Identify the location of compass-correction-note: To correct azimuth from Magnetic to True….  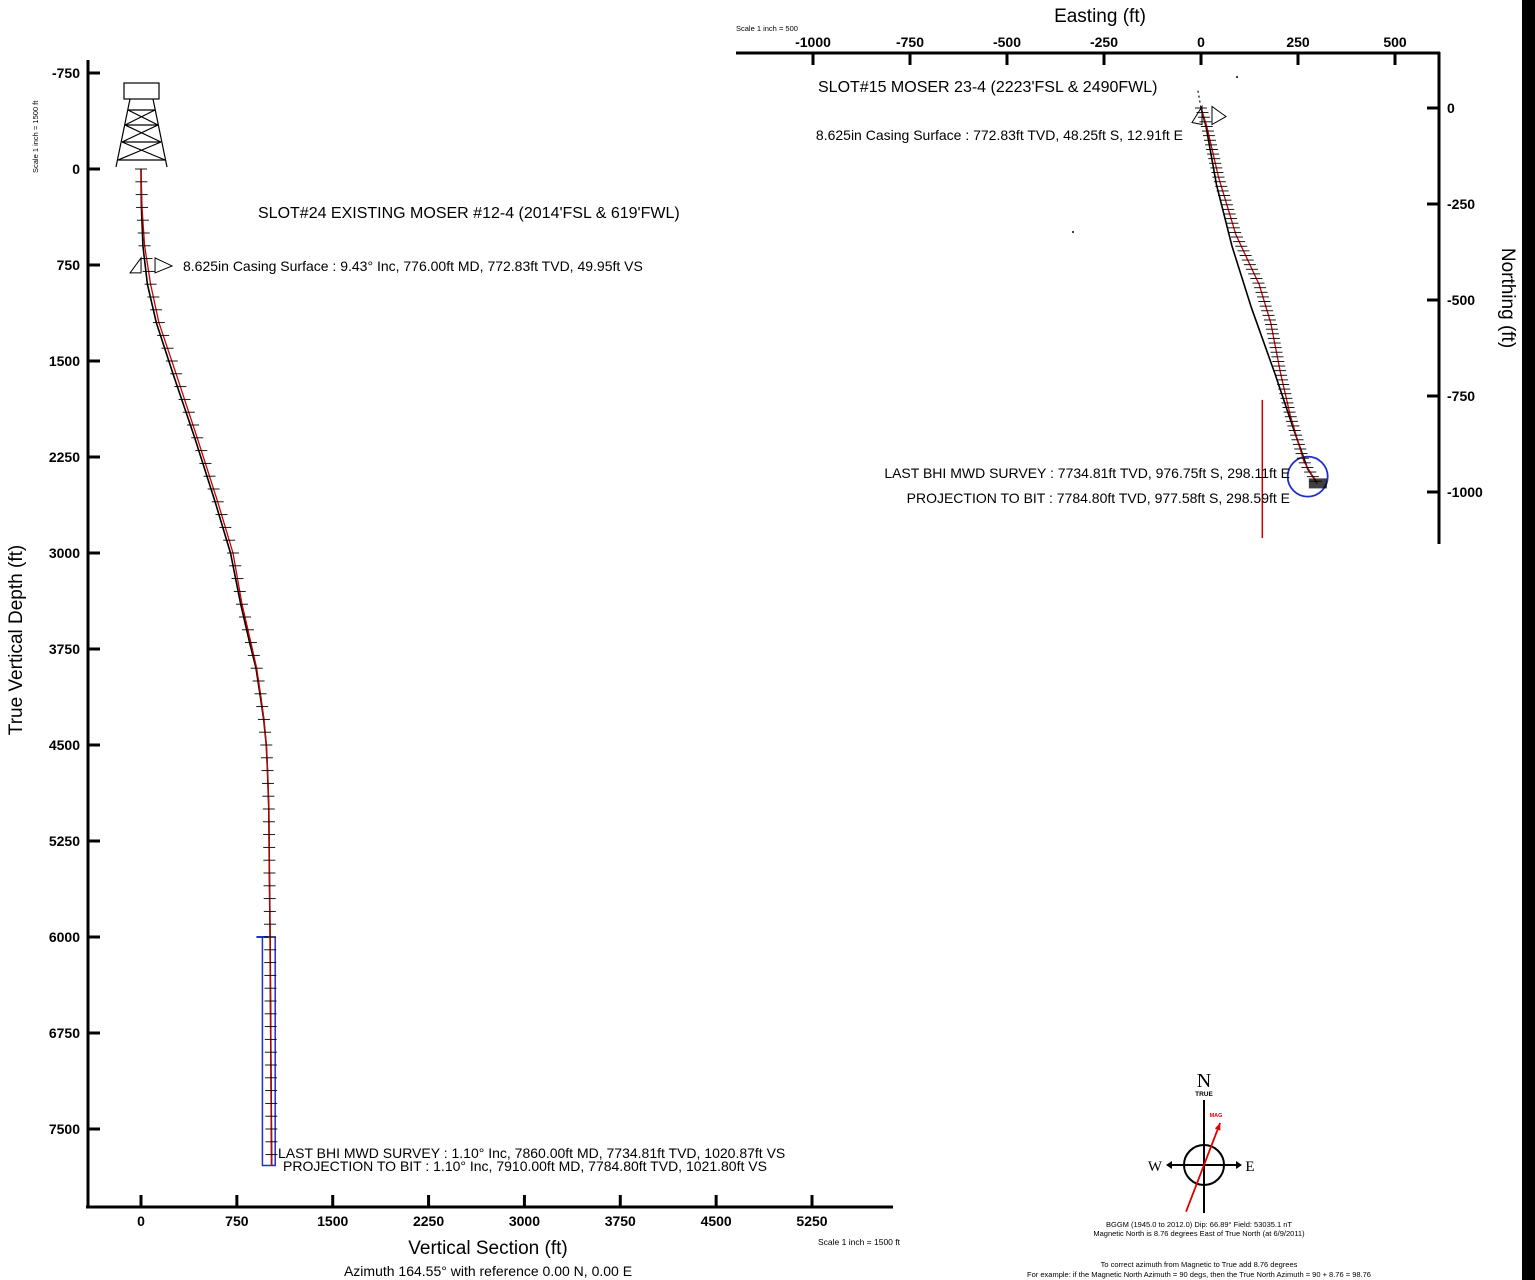
(1199, 1264).